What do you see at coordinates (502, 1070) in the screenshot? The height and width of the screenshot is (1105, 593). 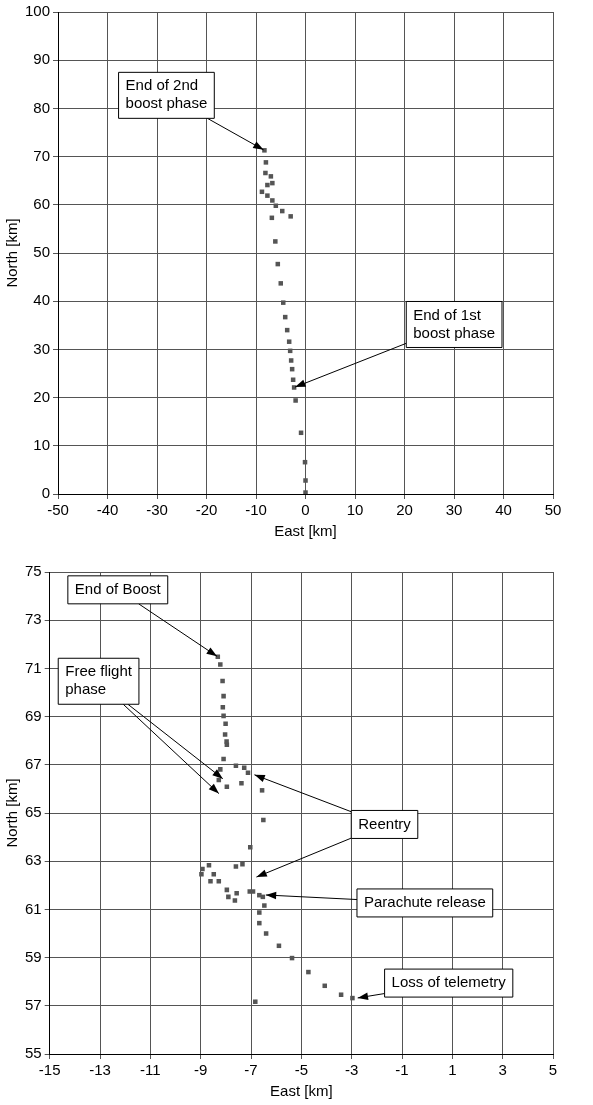 I see `x-tick-label: 3` at bounding box center [502, 1070].